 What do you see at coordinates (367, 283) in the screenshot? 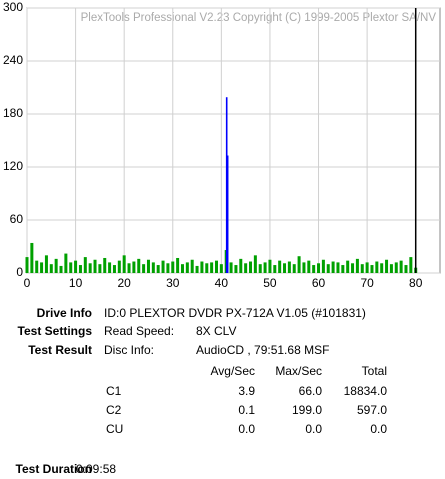
I see `x-tick-label: 70` at bounding box center [367, 283].